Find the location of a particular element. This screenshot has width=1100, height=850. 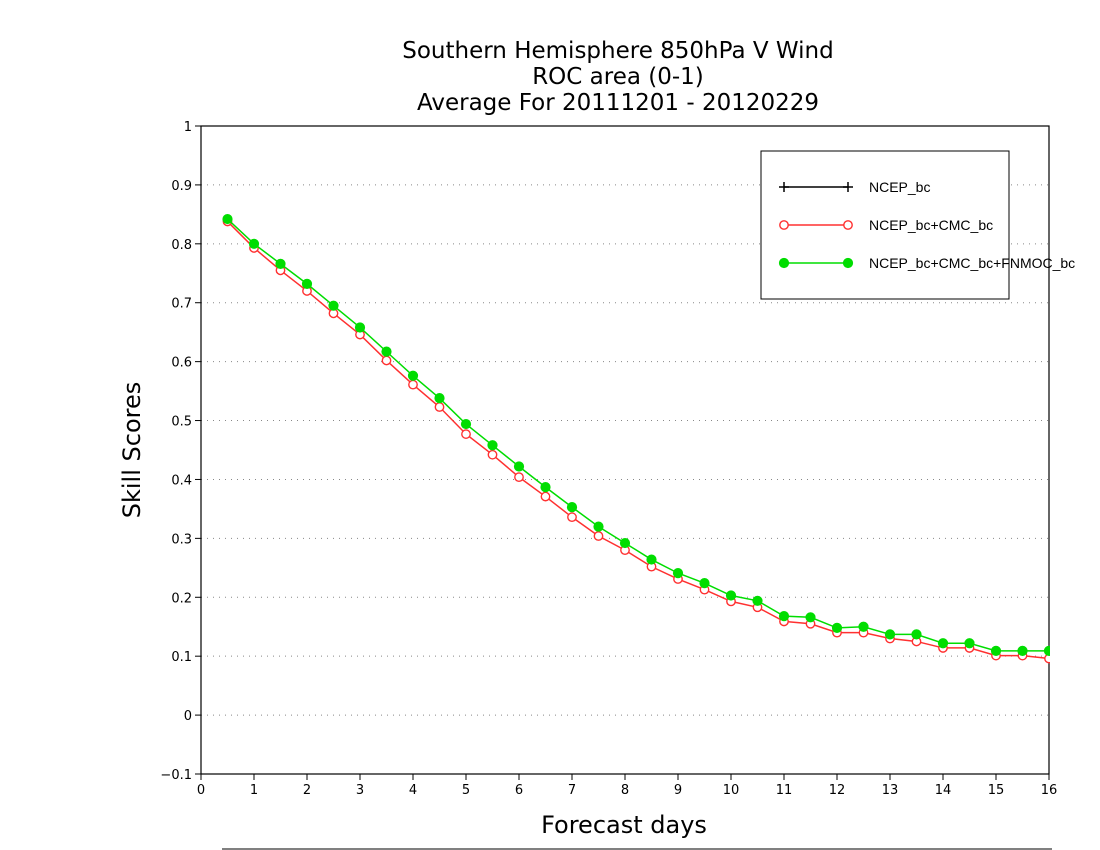

y-tick-label: 0.9 is located at coordinates (181, 186).